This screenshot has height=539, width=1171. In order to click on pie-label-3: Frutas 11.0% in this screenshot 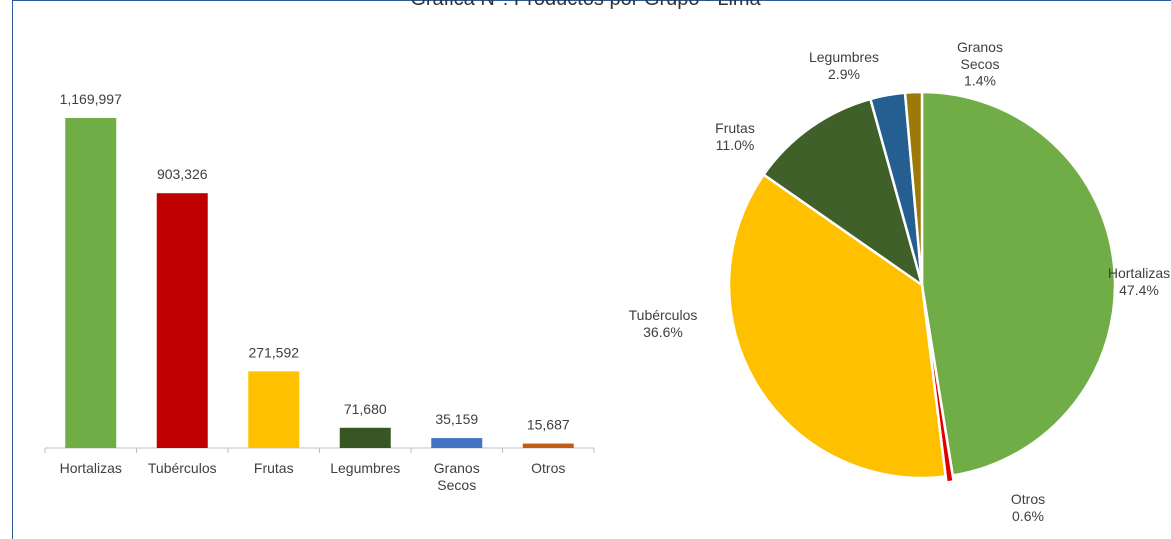, I will do `click(735, 136)`.